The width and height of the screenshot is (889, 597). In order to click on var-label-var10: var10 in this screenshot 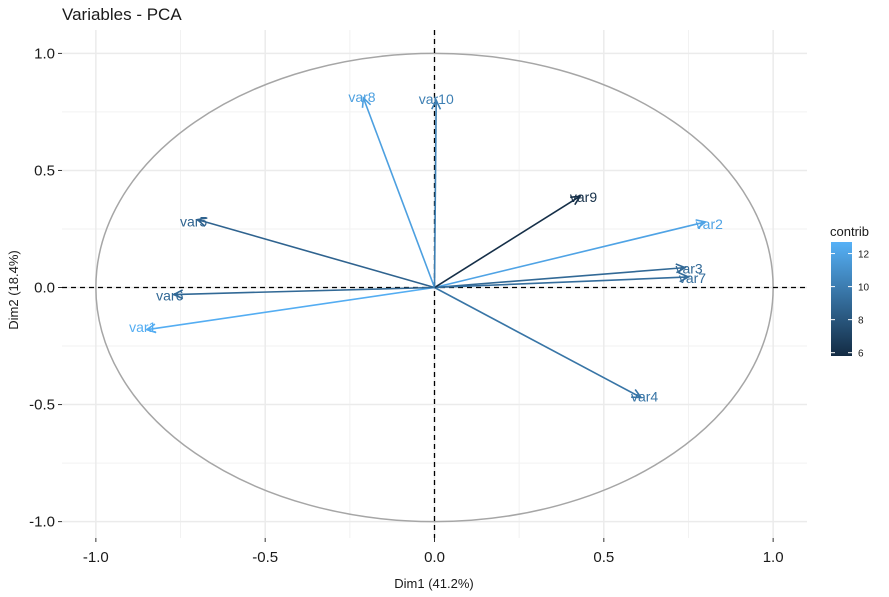, I will do `click(436, 99)`.